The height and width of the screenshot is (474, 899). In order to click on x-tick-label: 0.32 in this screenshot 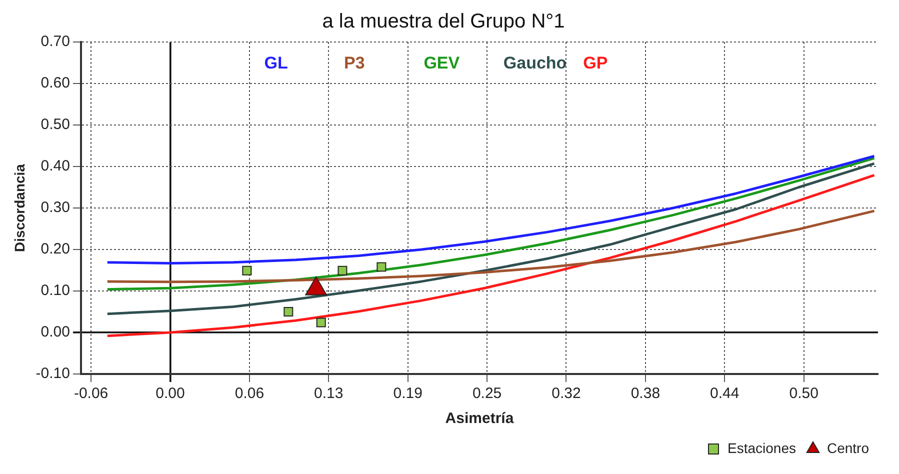, I will do `click(566, 393)`.